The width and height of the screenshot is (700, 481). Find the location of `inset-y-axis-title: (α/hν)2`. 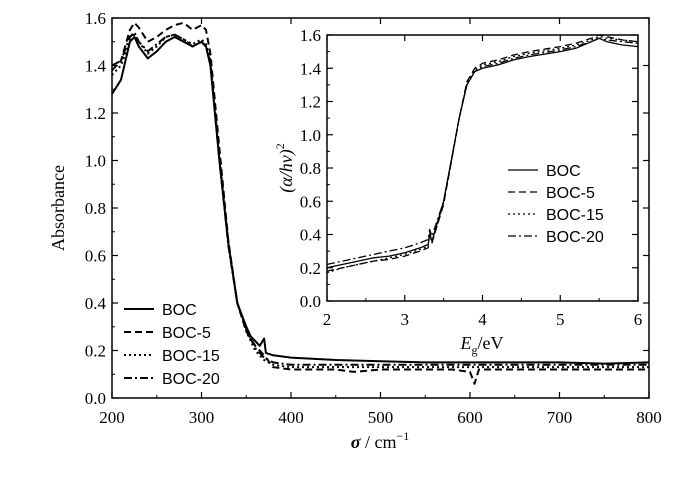

inset-y-axis-title: (α/hν)2 is located at coordinates (285, 167).